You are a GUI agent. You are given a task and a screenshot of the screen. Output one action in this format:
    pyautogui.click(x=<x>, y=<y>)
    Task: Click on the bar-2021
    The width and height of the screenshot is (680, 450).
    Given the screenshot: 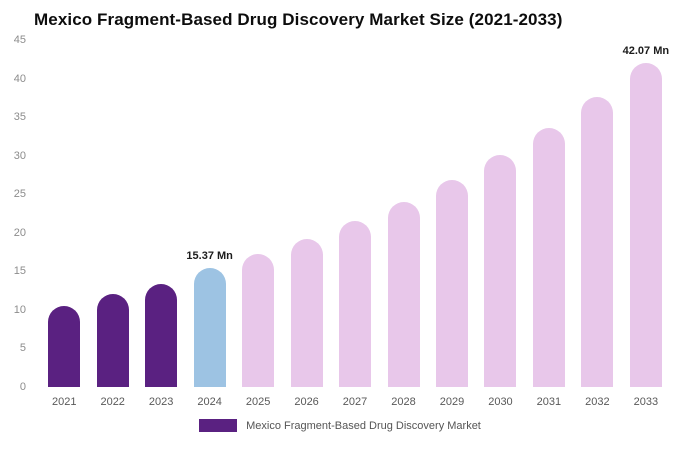 What is the action you would take?
    pyautogui.click(x=64, y=346)
    